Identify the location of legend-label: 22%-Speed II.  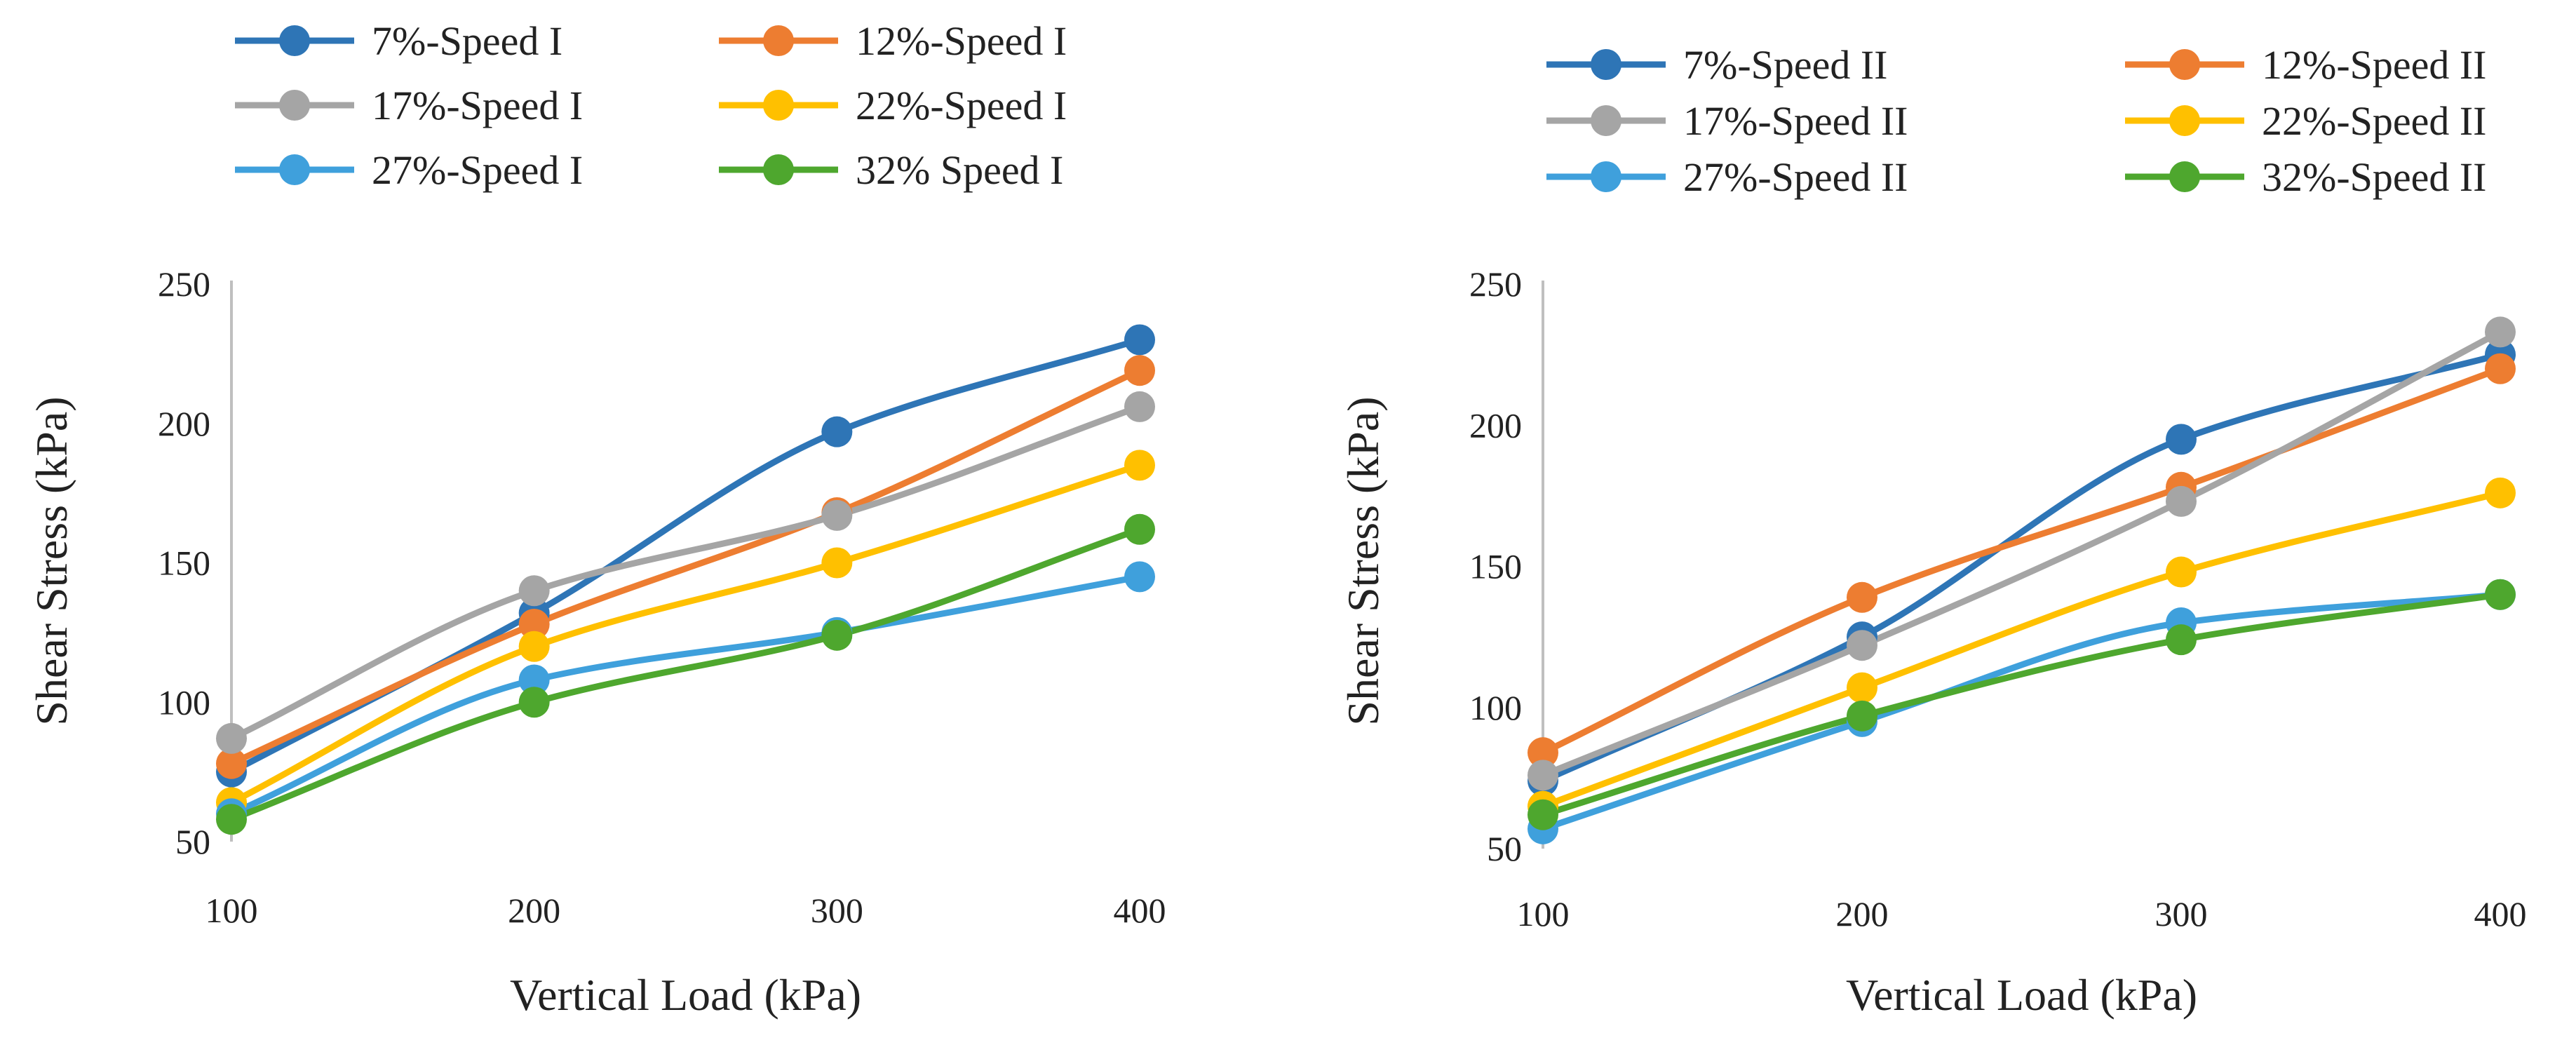
(2374, 121).